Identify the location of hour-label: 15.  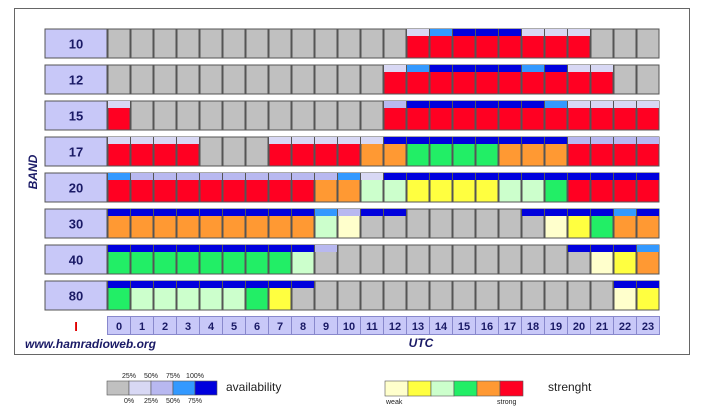
(464, 327).